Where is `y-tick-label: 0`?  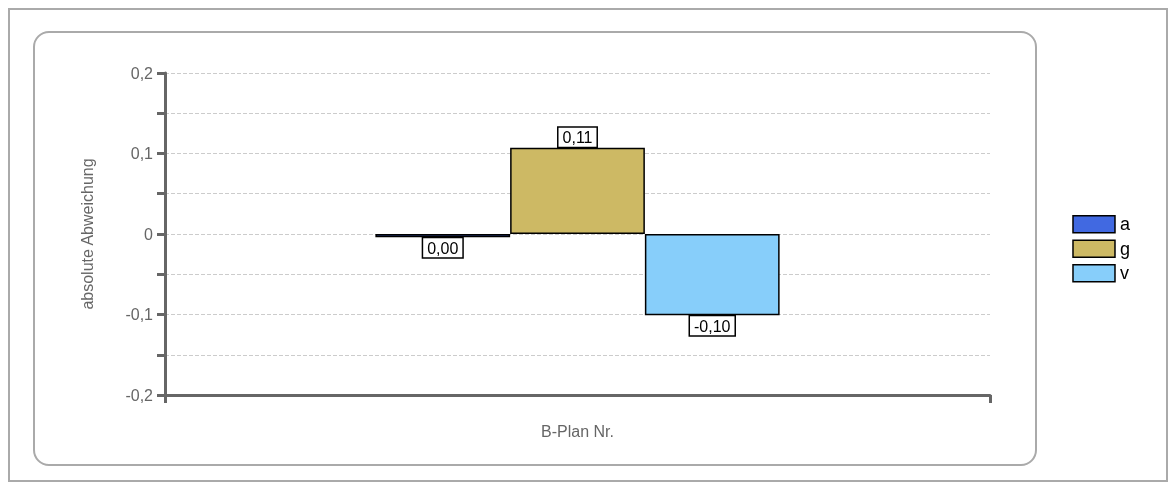 y-tick-label: 0 is located at coordinates (149, 234).